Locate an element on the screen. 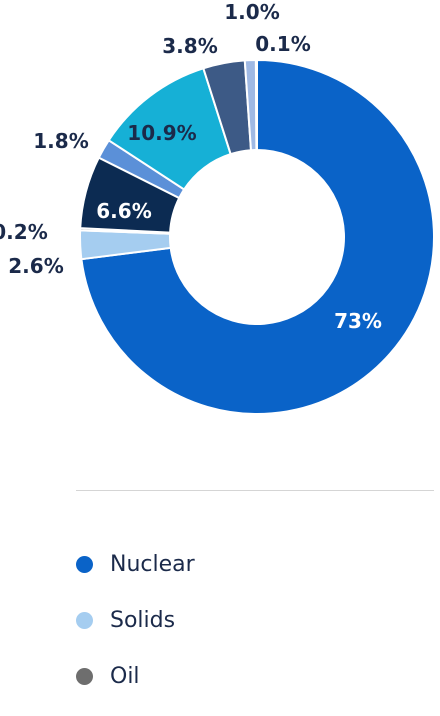 The height and width of the screenshot is (716, 440). slice-label-2: 2.6% is located at coordinates (35, 266).